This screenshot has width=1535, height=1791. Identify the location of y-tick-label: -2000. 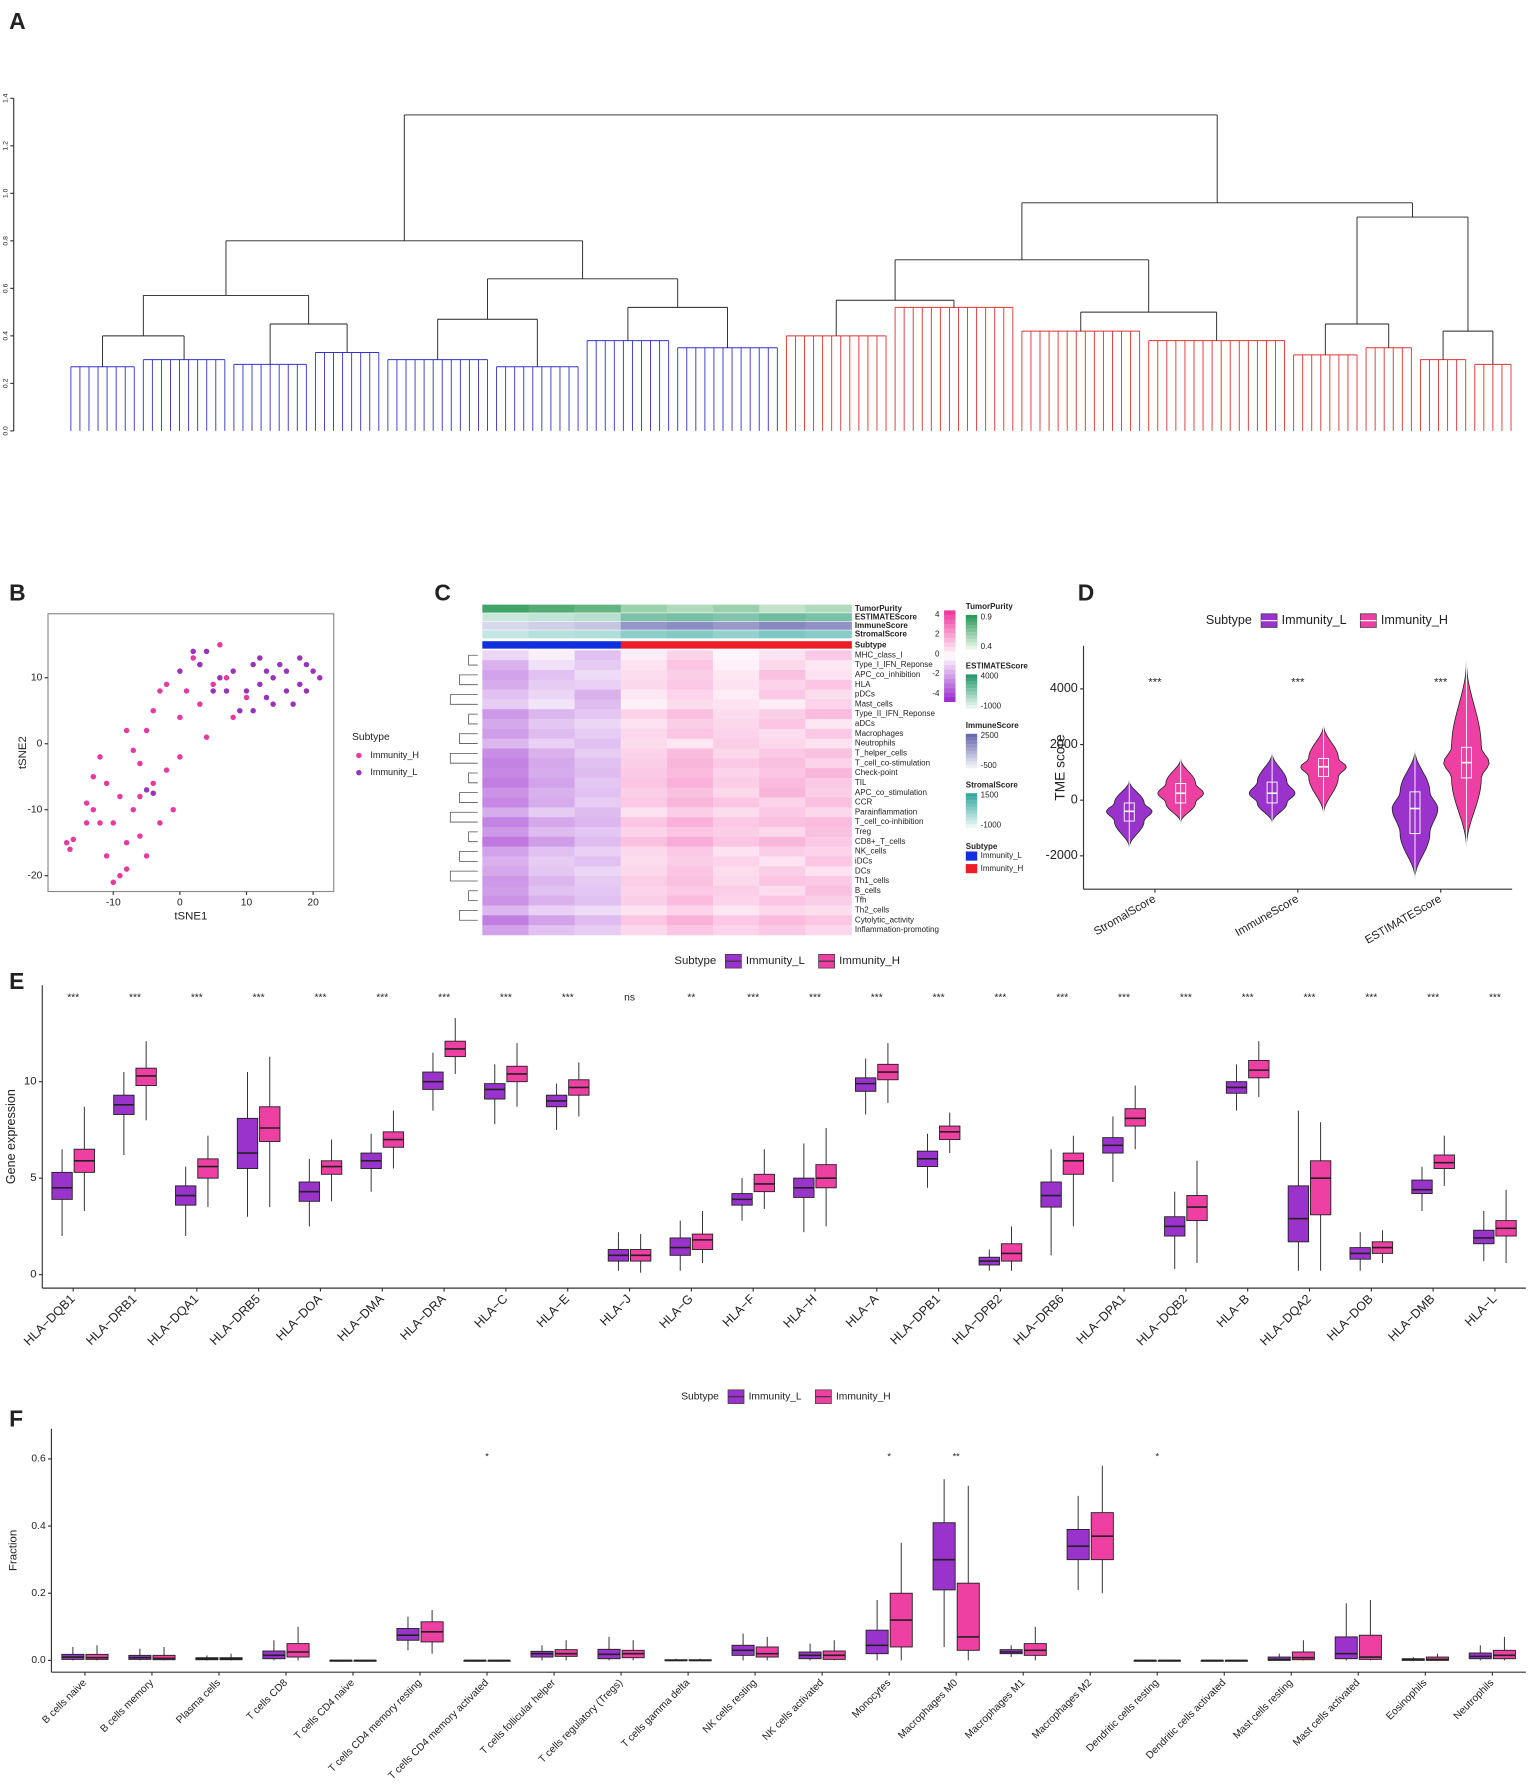
(1062, 855).